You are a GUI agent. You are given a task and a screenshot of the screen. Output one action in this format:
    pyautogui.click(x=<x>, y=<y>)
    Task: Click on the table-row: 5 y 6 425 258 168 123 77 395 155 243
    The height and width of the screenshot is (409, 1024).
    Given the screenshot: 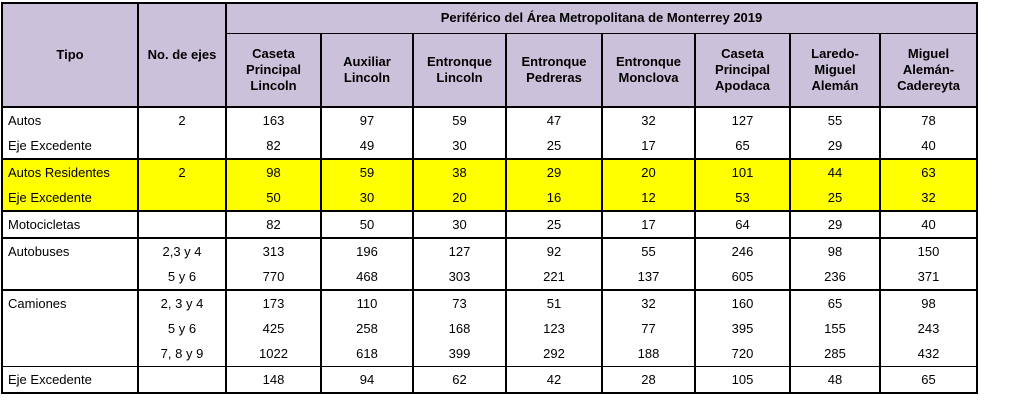 What is the action you would take?
    pyautogui.click(x=489, y=328)
    